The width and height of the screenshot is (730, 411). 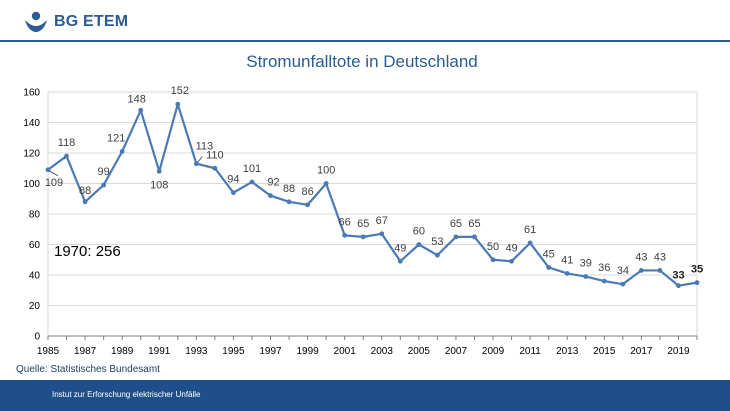 I want to click on data-label: 110, so click(x=215, y=155).